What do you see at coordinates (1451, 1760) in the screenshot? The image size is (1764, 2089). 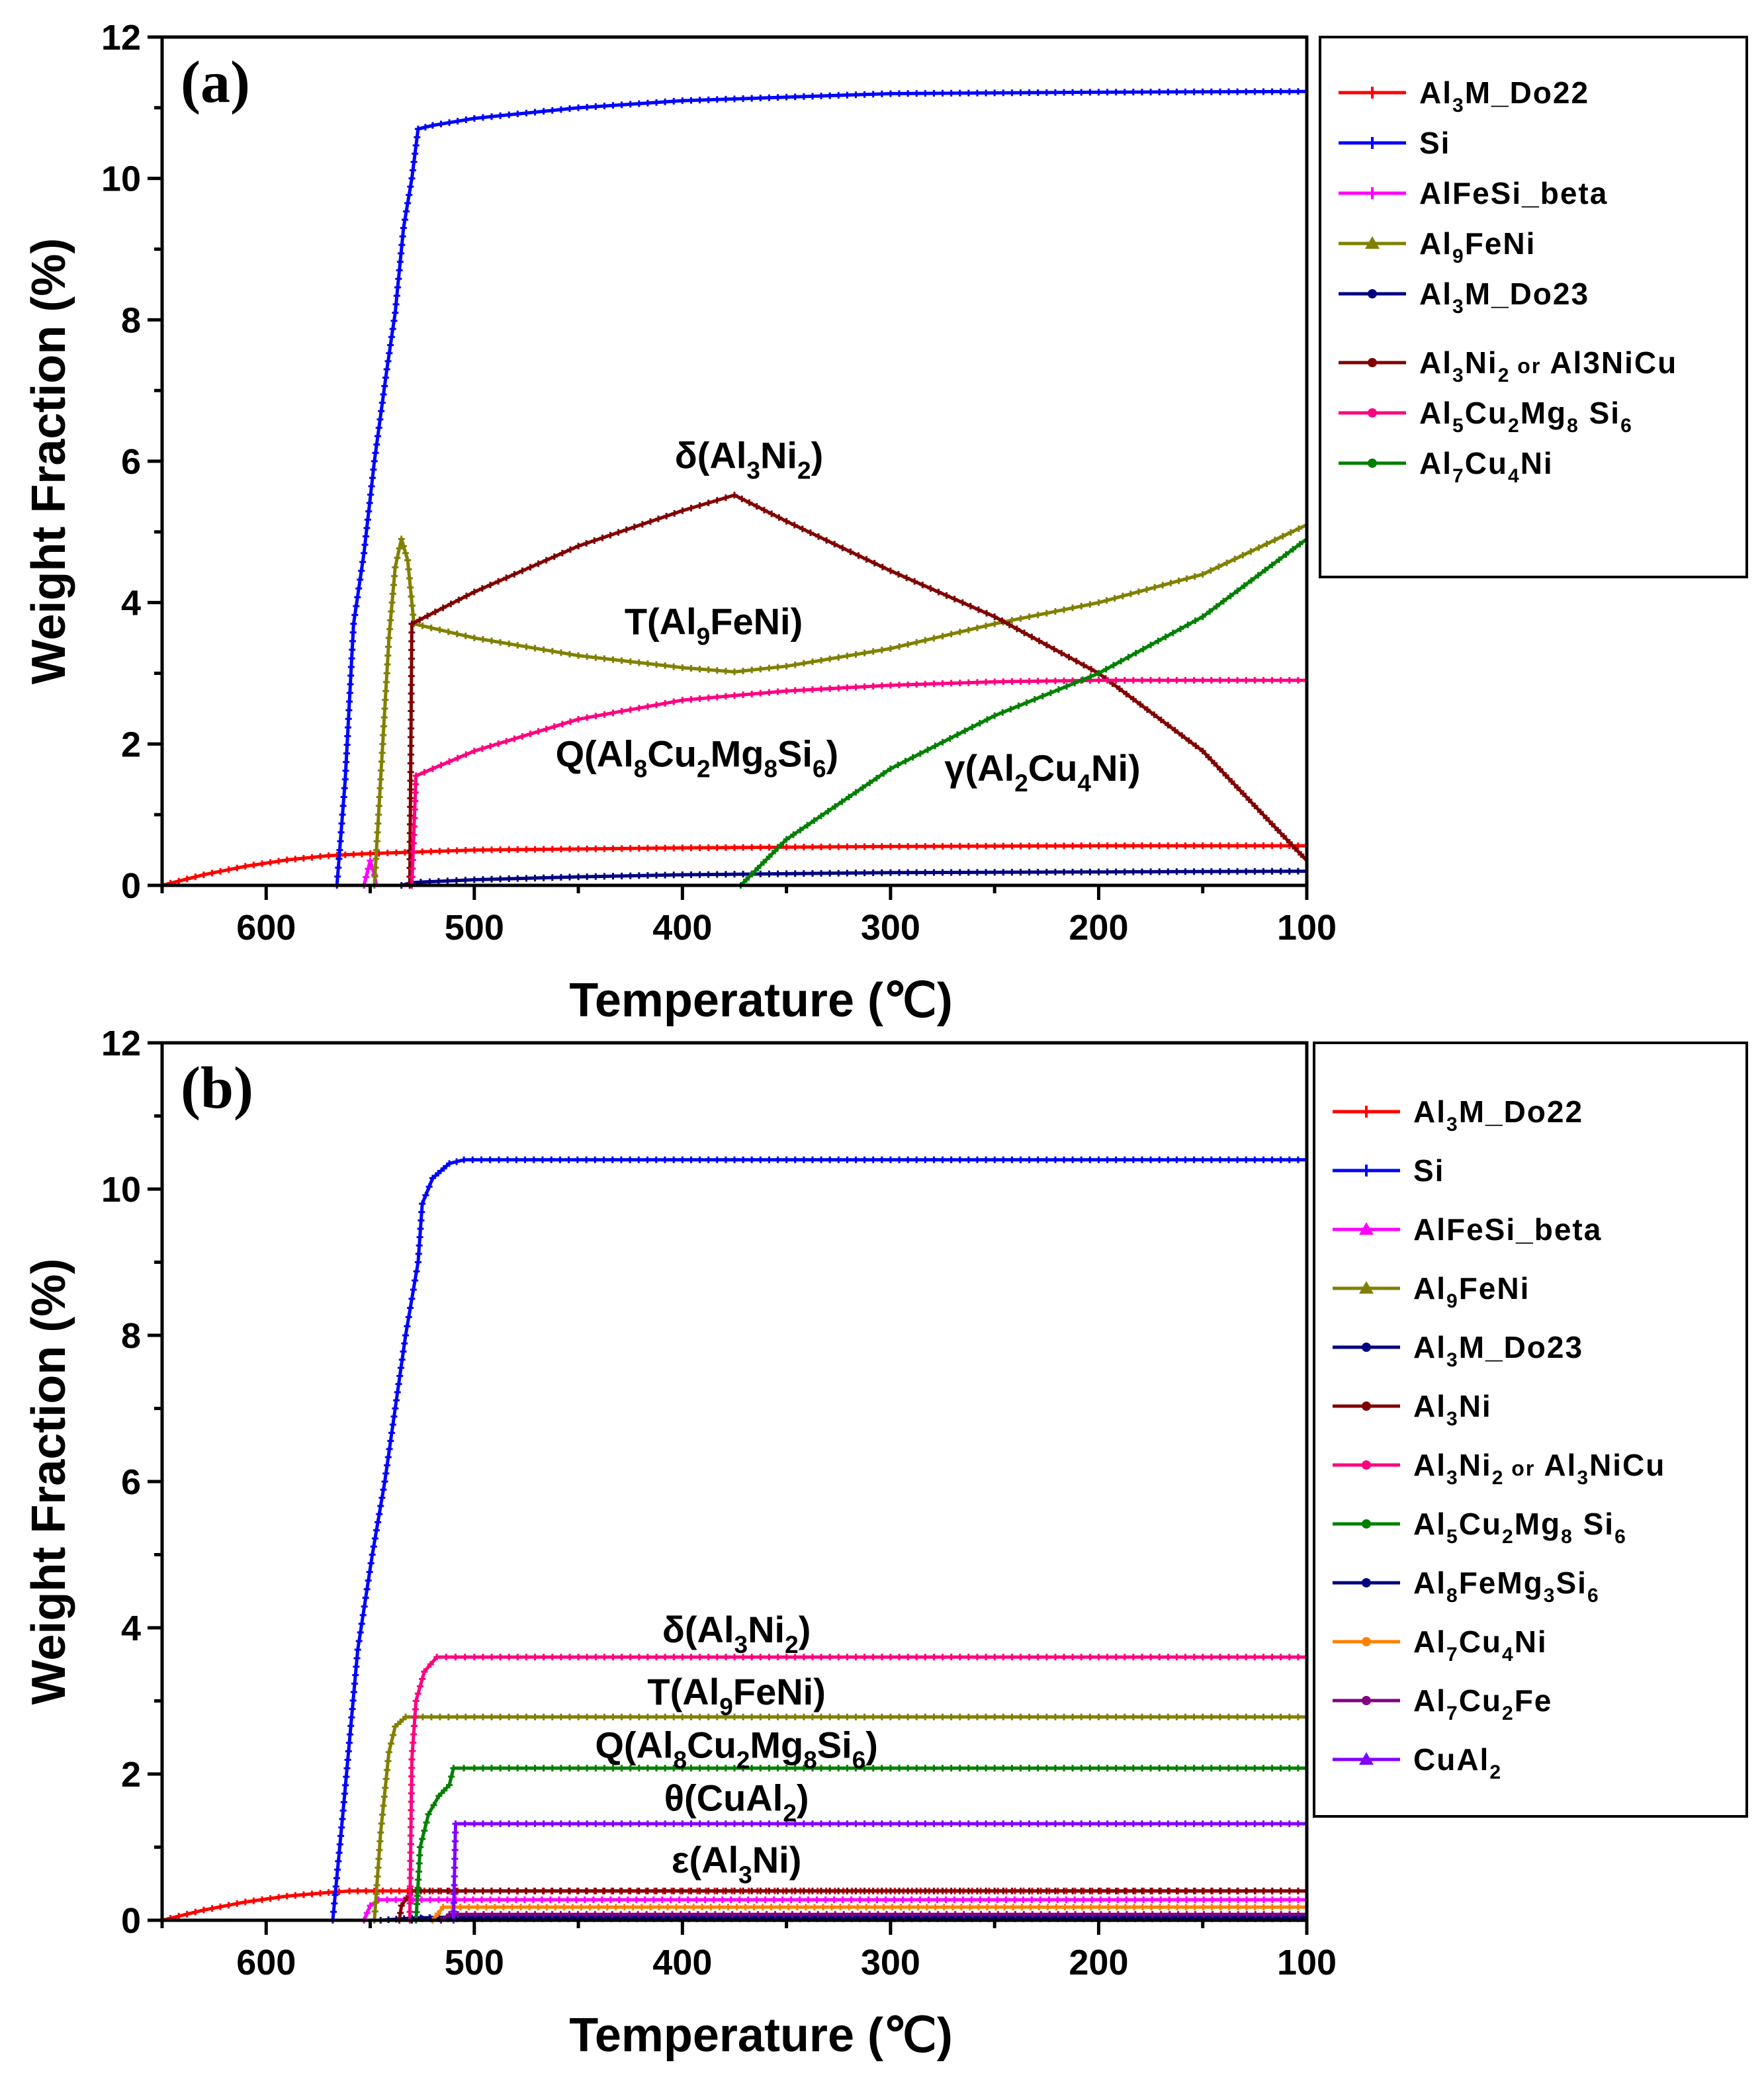 I see `legend-label-part: CuAl` at bounding box center [1451, 1760].